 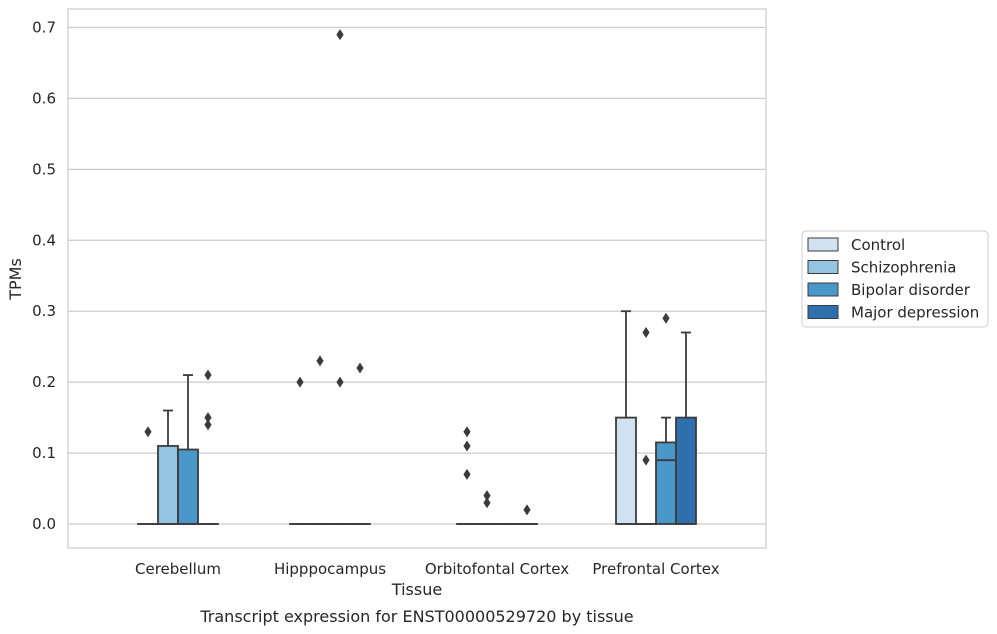 What do you see at coordinates (911, 290) in the screenshot?
I see `legend-label: Bipolar disorder` at bounding box center [911, 290].